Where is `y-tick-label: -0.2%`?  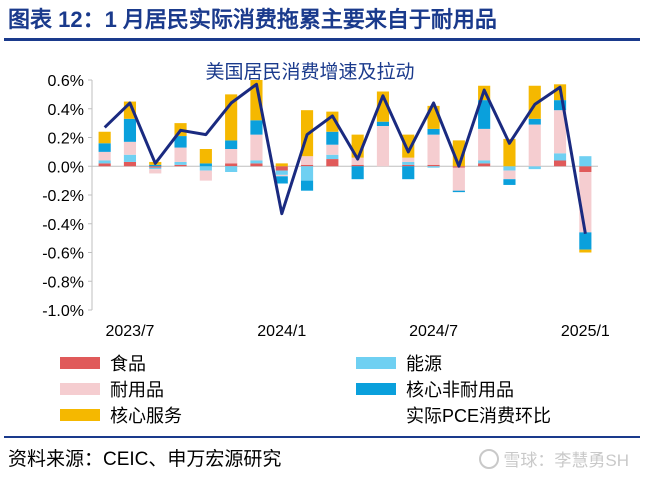
y-tick-label: -0.2% is located at coordinates (63, 196).